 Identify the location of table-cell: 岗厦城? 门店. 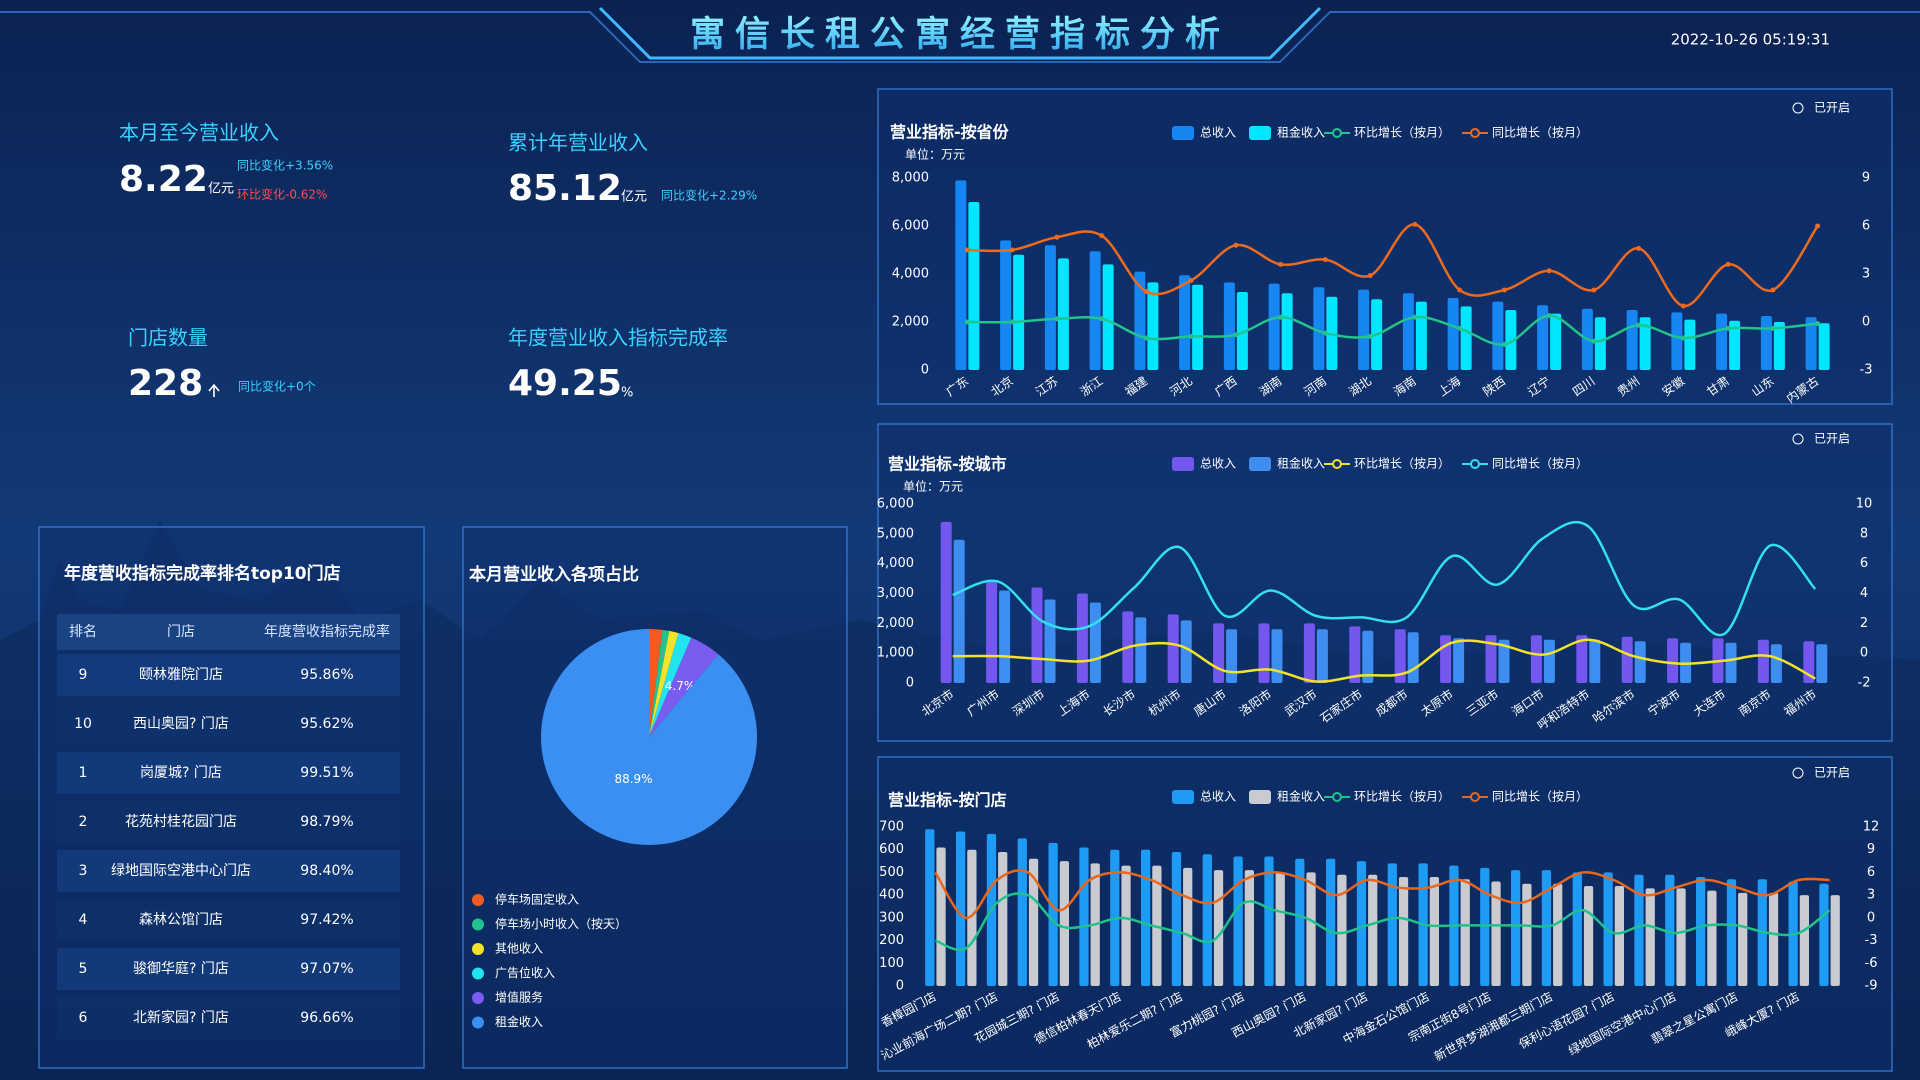
(181, 773).